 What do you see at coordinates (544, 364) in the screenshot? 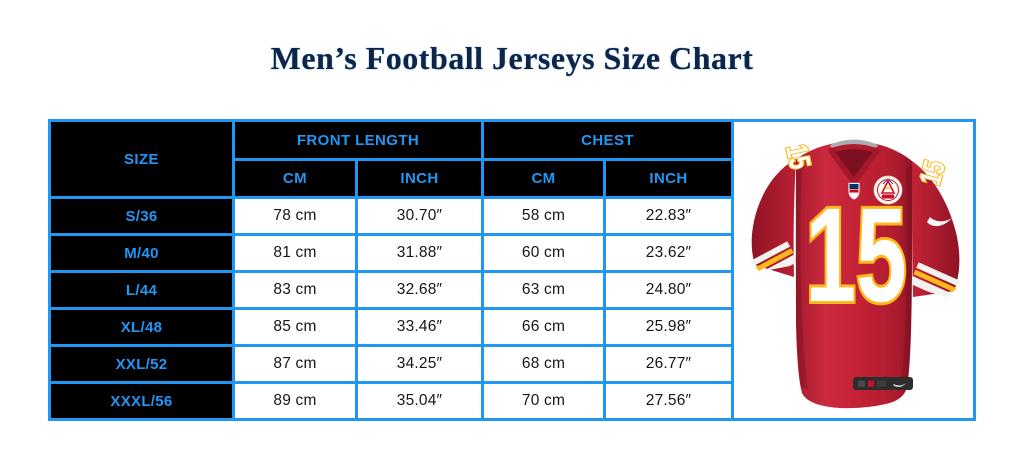
I see `chest-cm-value: 68 cm` at bounding box center [544, 364].